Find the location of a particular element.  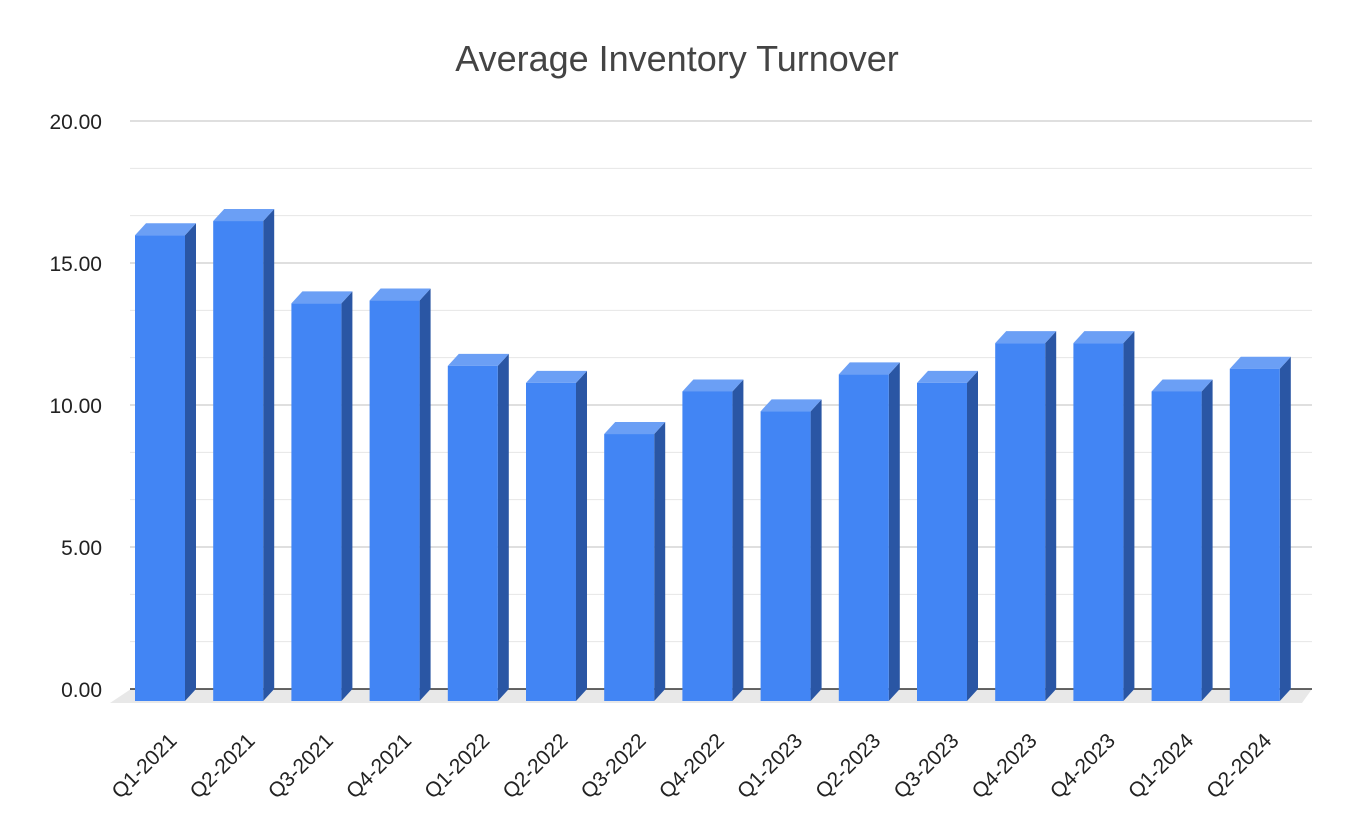

x-tick-label: Q1-2021 is located at coordinates (144, 766).